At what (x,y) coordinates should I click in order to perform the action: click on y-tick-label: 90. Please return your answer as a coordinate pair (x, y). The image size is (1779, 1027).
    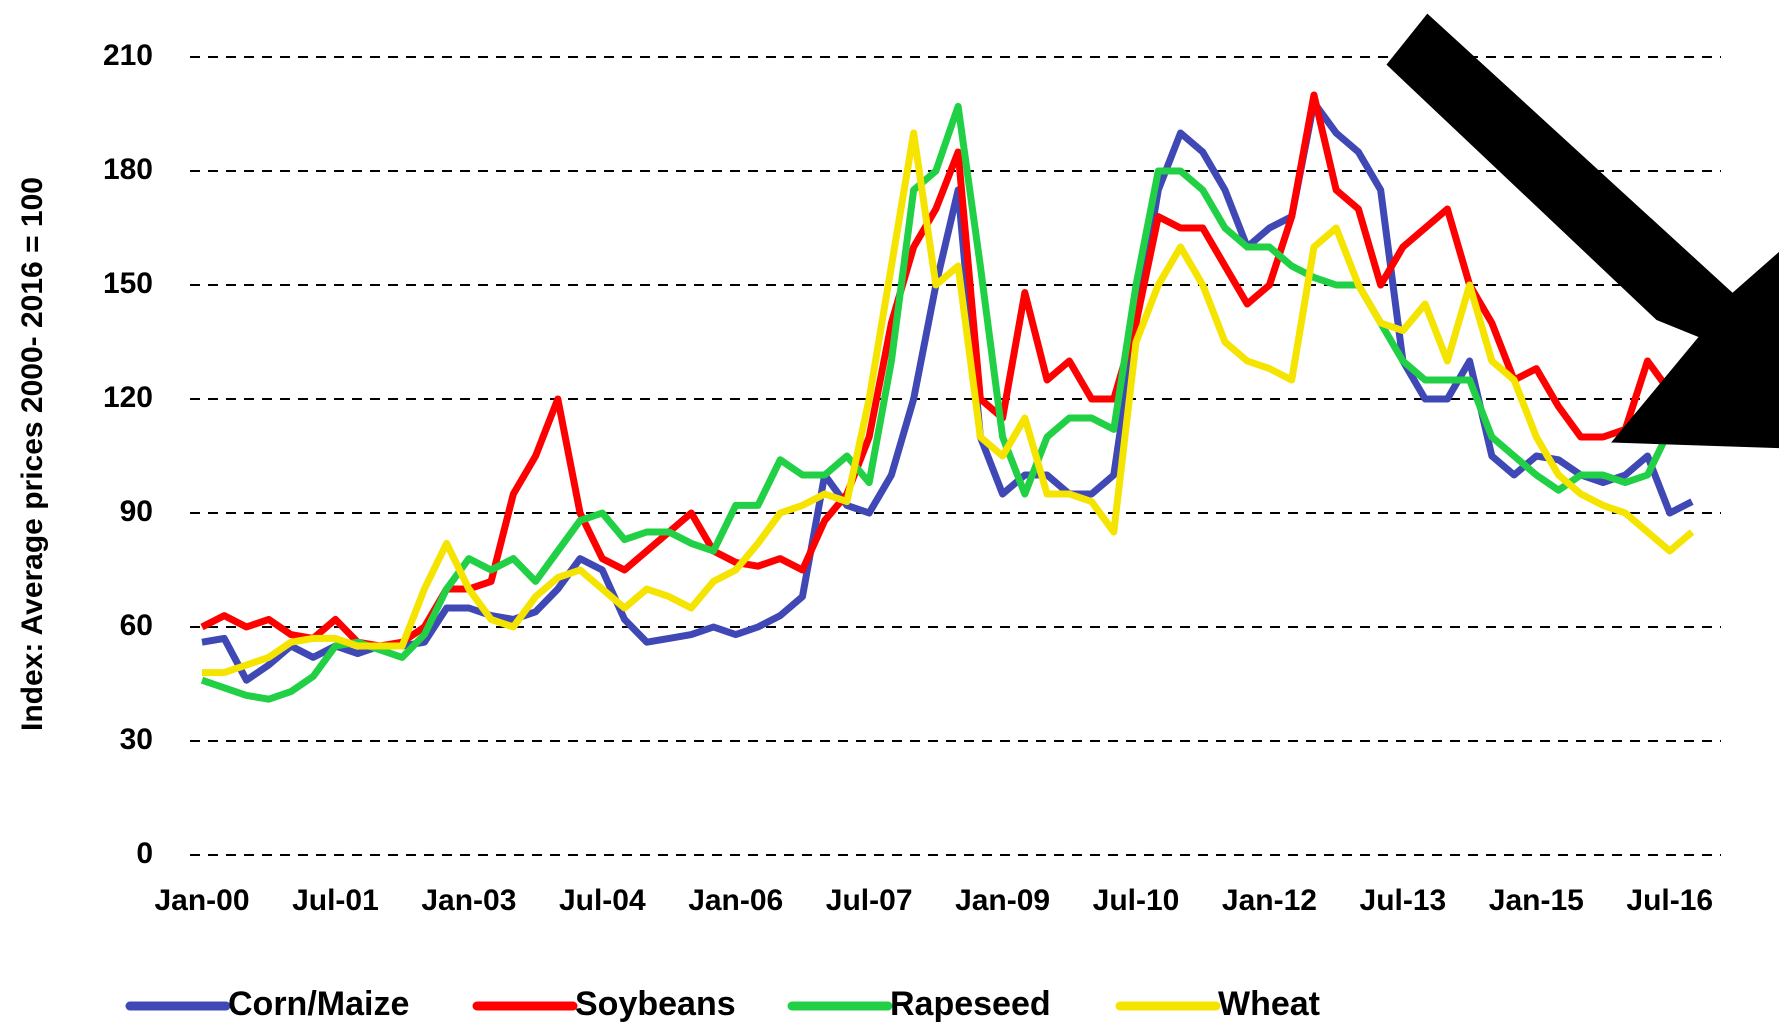
    Looking at the image, I should click on (136, 511).